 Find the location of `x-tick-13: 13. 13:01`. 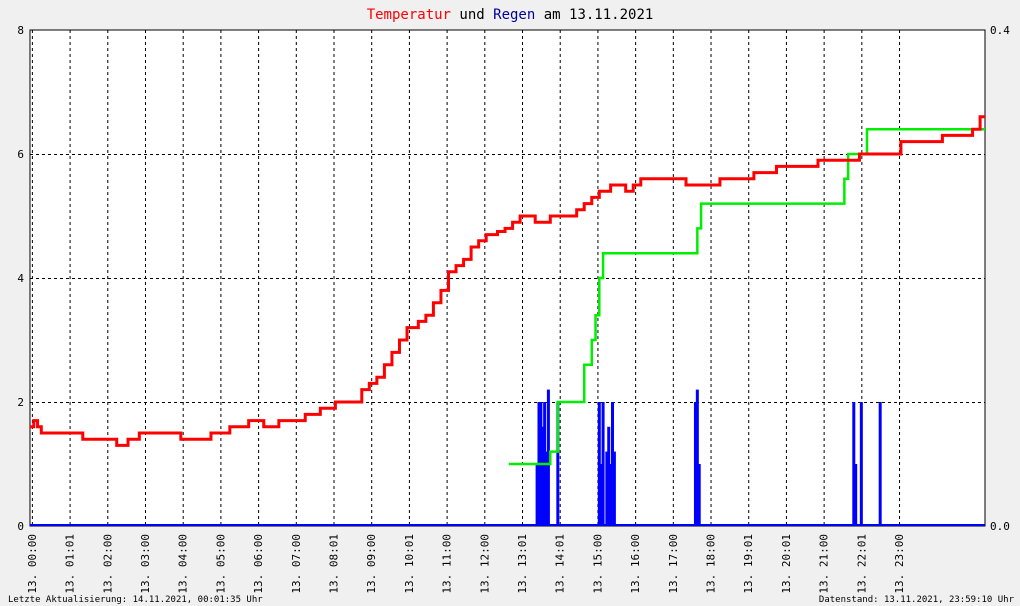

x-tick-13: 13. 13:01 is located at coordinates (522, 564).